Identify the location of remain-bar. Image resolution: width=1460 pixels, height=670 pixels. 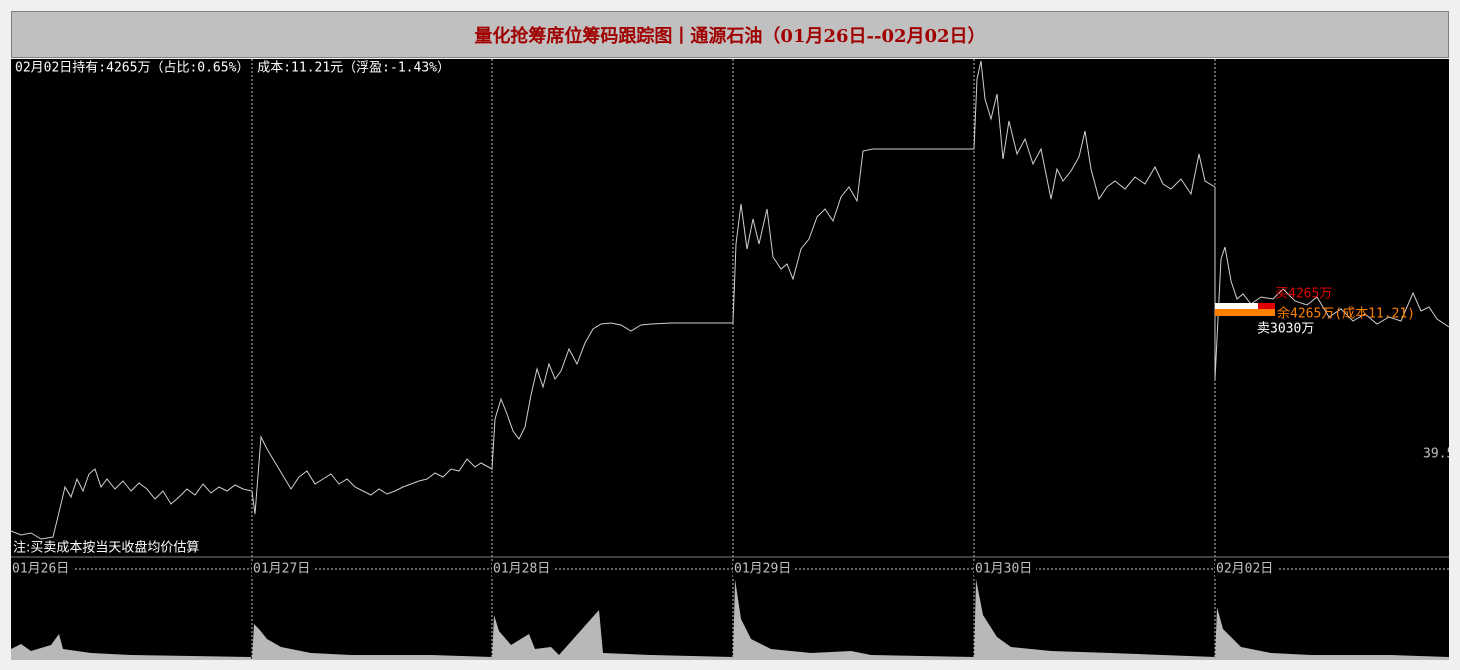
(1245, 312).